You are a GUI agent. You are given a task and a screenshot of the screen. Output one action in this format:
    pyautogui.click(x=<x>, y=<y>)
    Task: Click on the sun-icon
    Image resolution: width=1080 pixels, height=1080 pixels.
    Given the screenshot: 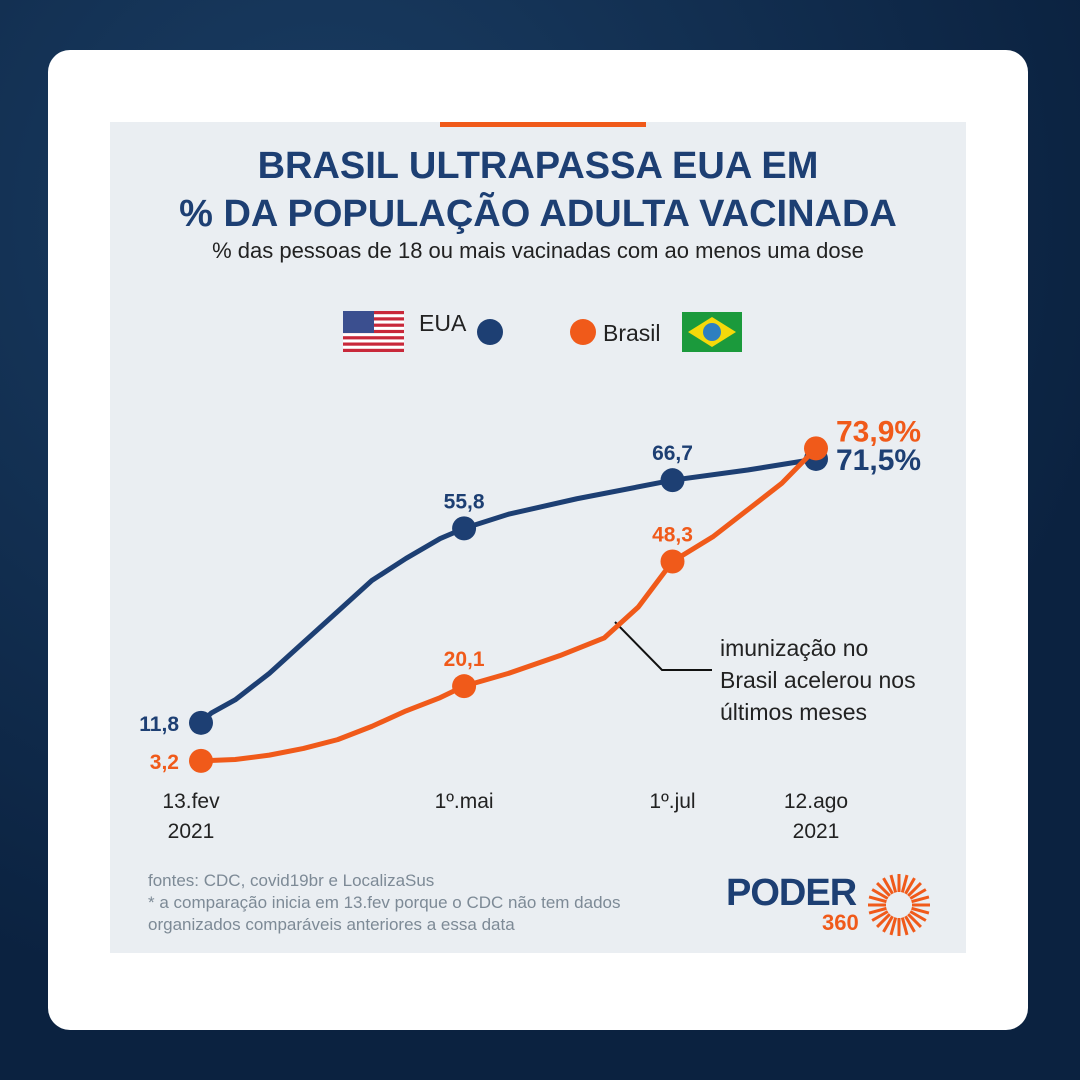 What is the action you would take?
    pyautogui.click(x=899, y=905)
    